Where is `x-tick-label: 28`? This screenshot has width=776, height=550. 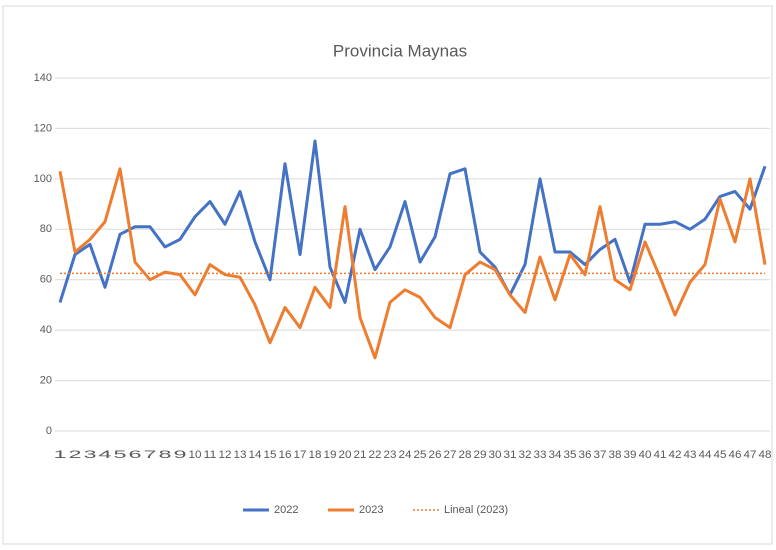 x-tick-label: 28 is located at coordinates (465, 455).